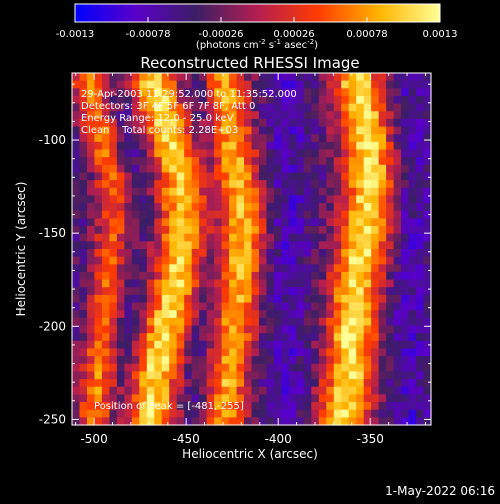 The image size is (500, 504). What do you see at coordinates (440, 491) in the screenshot?
I see `footer-timestamp: 1-May-2022 06:16` at bounding box center [440, 491].